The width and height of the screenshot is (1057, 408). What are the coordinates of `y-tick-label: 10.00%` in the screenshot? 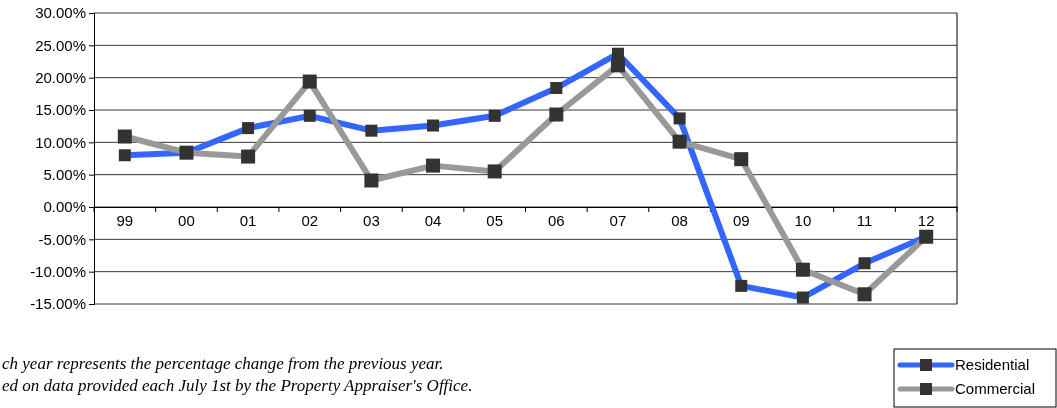 It's located at (60, 142).